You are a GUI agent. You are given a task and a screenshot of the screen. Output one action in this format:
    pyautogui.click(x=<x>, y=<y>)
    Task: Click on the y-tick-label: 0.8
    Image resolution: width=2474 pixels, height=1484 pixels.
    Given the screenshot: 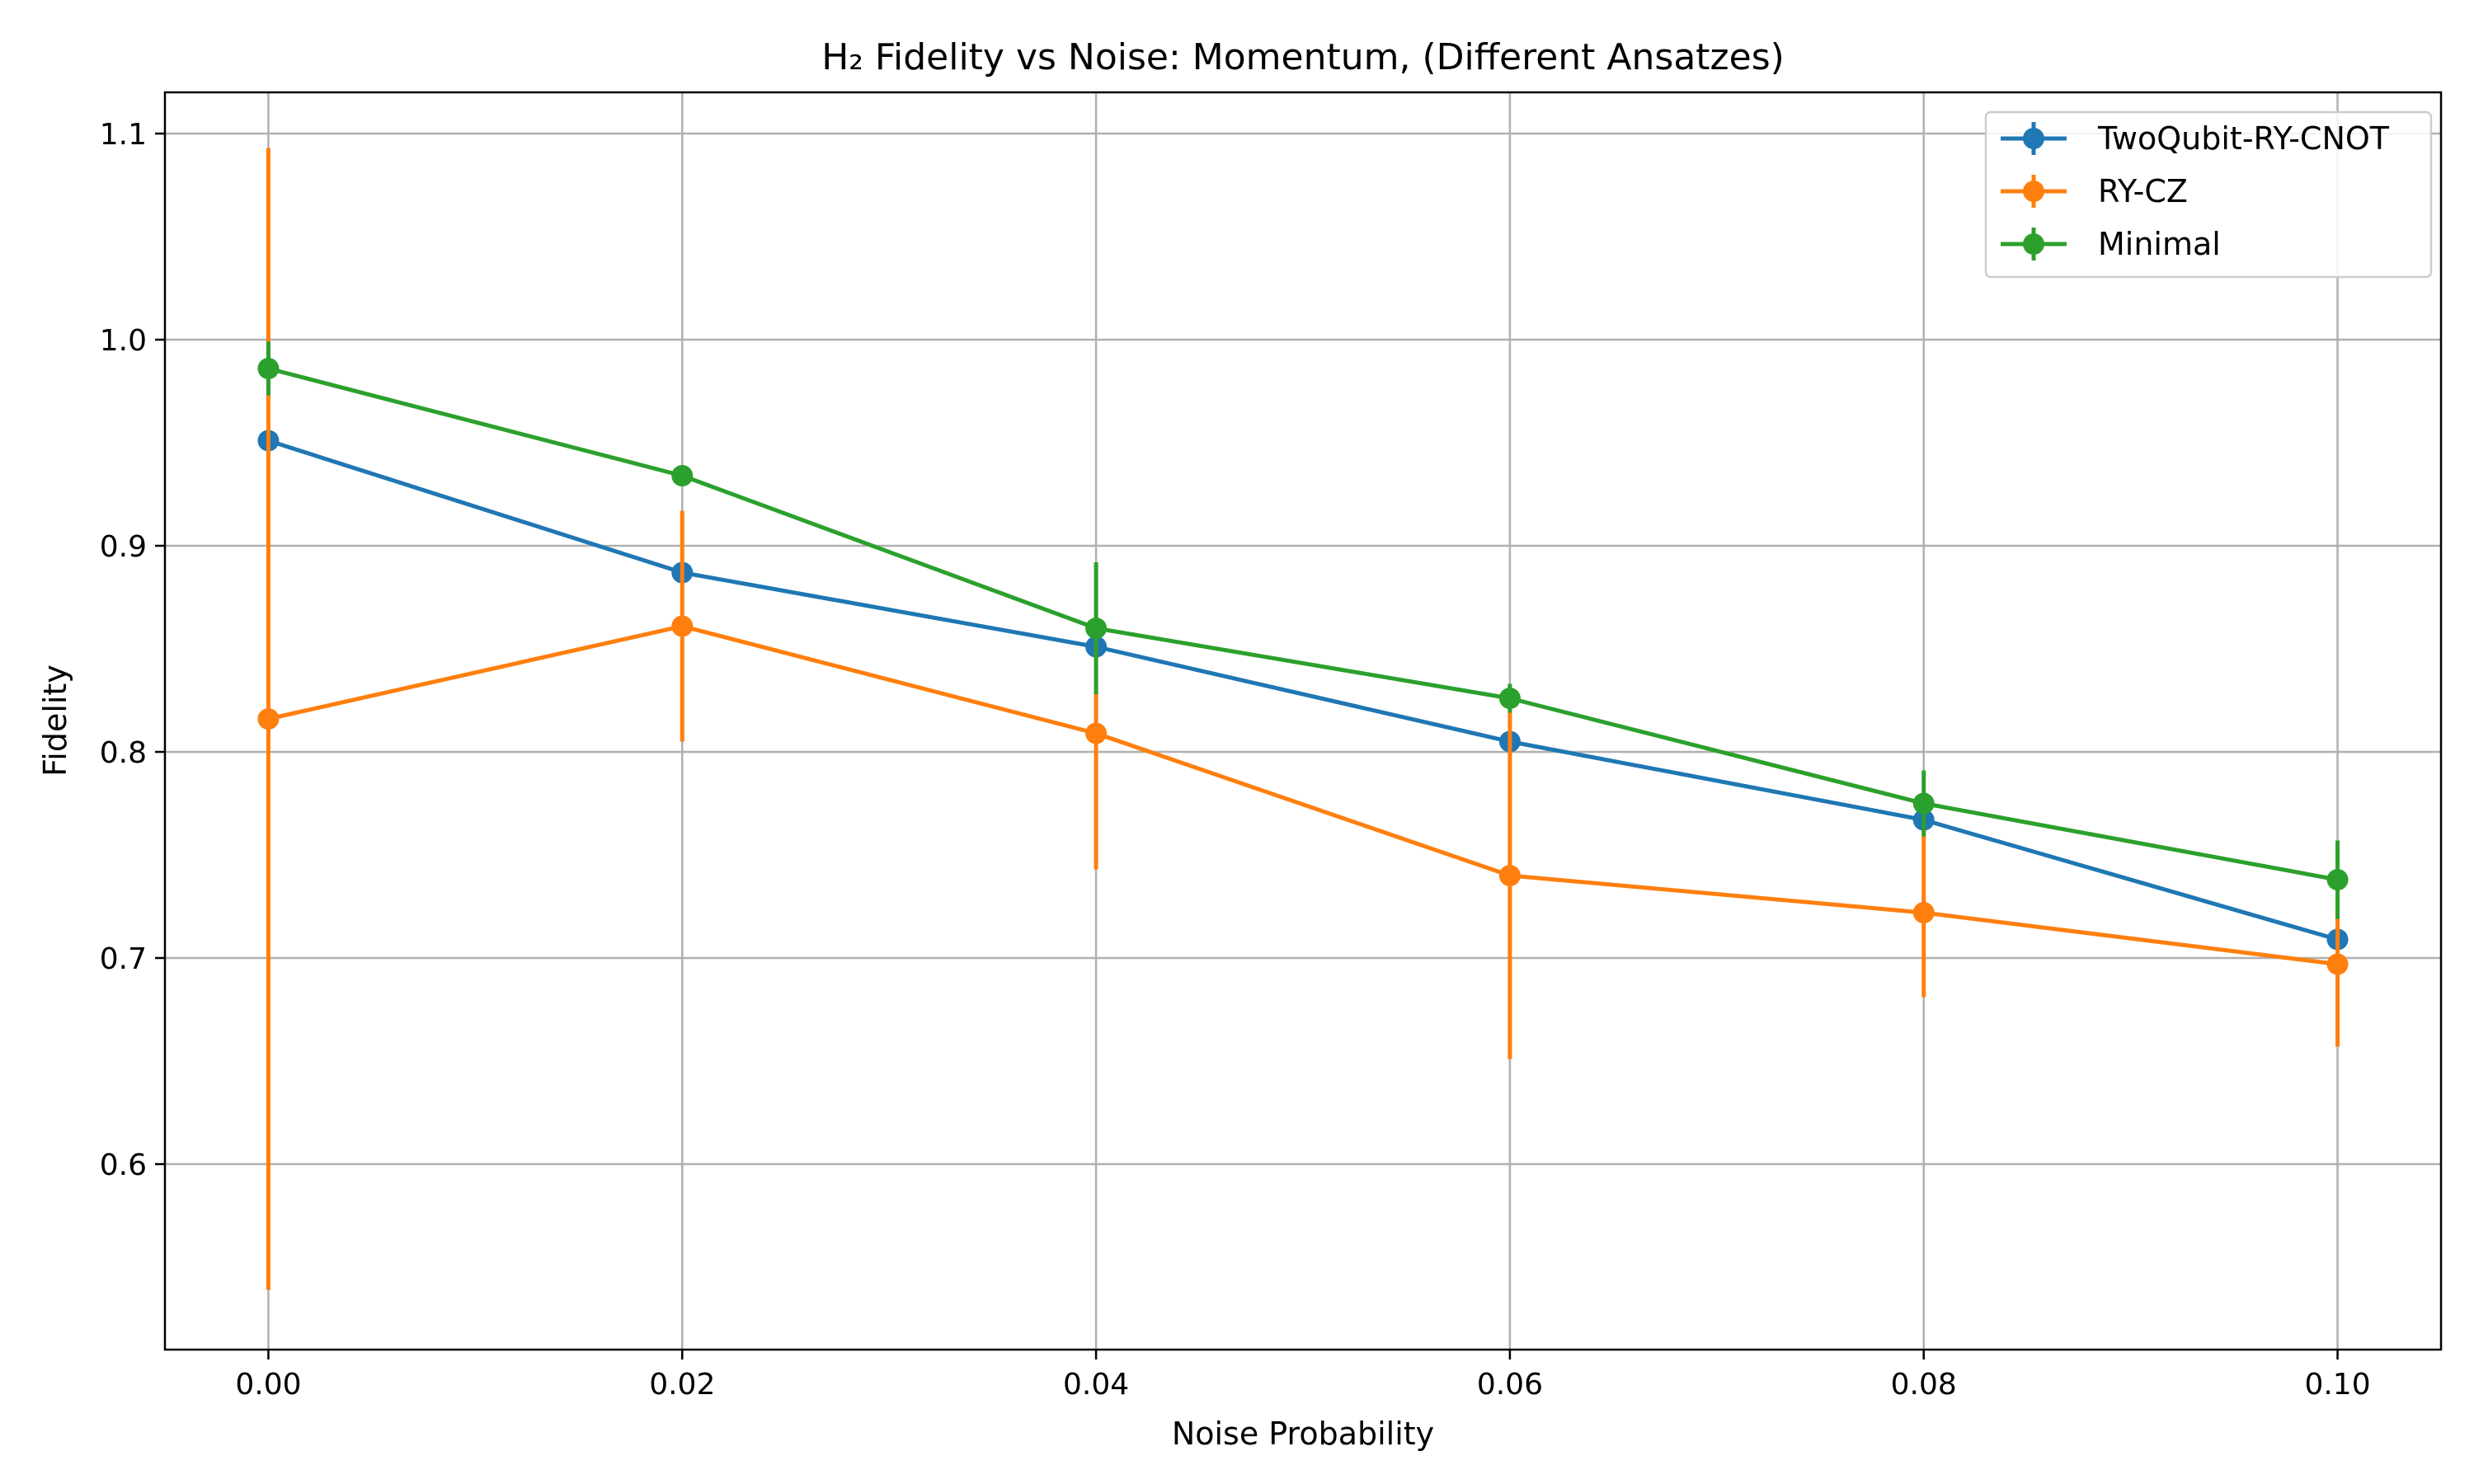 What is the action you would take?
    pyautogui.click(x=123, y=753)
    